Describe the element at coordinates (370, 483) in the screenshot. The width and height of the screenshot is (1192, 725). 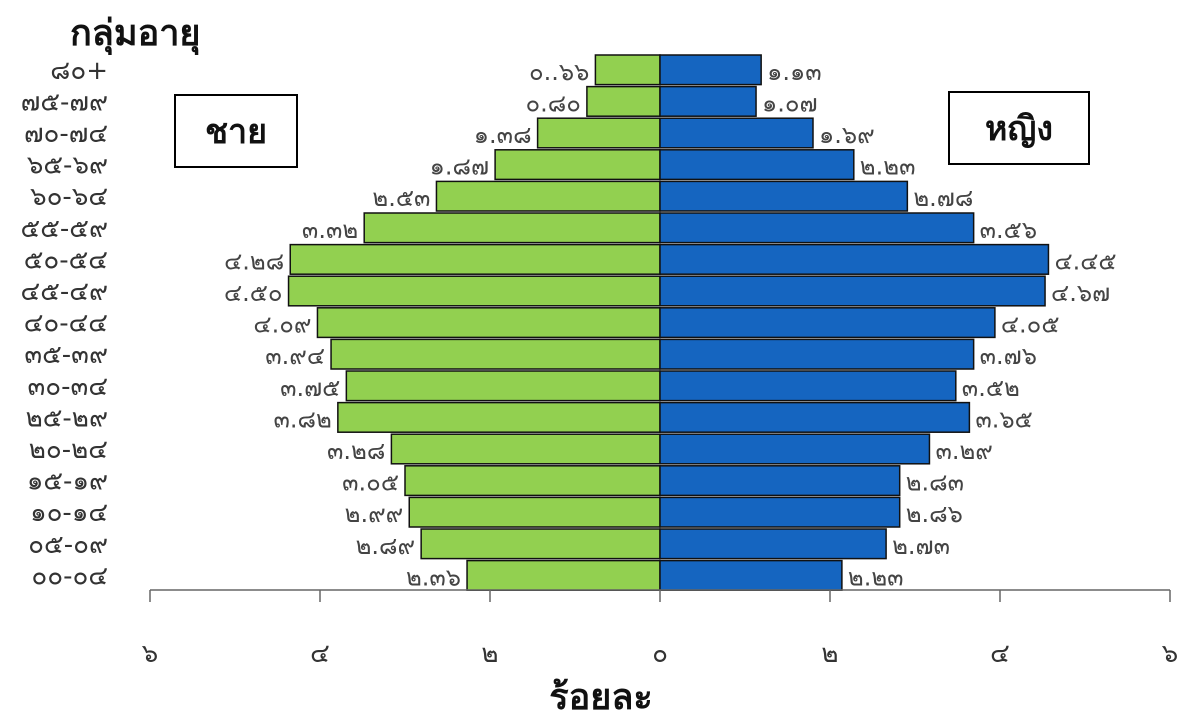
I see `data-label-male-13: ๓.๐๕` at that location.